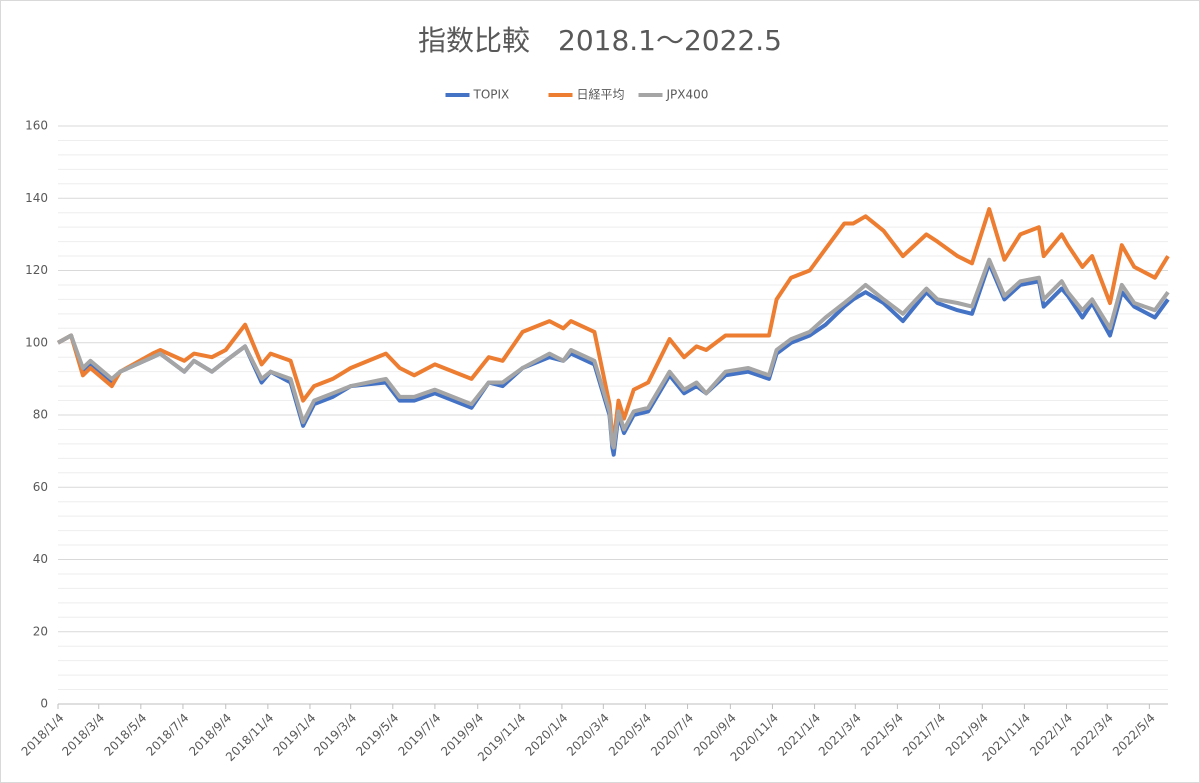  I want to click on legend-label: 日経平均, so click(601, 95).